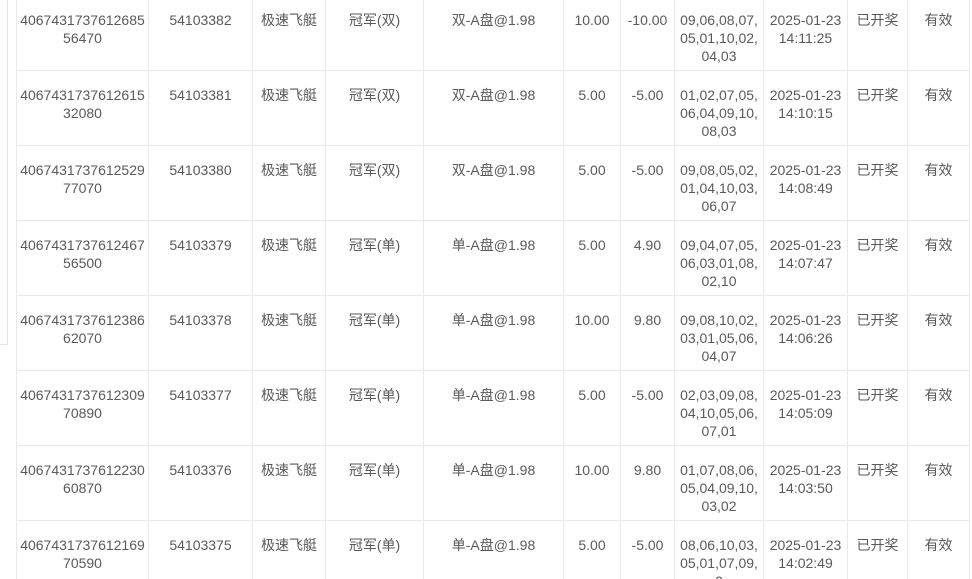 The height and width of the screenshot is (579, 972). Describe the element at coordinates (82, 333) in the screenshot. I see `cell-order-id: 406743173761238662070` at that location.